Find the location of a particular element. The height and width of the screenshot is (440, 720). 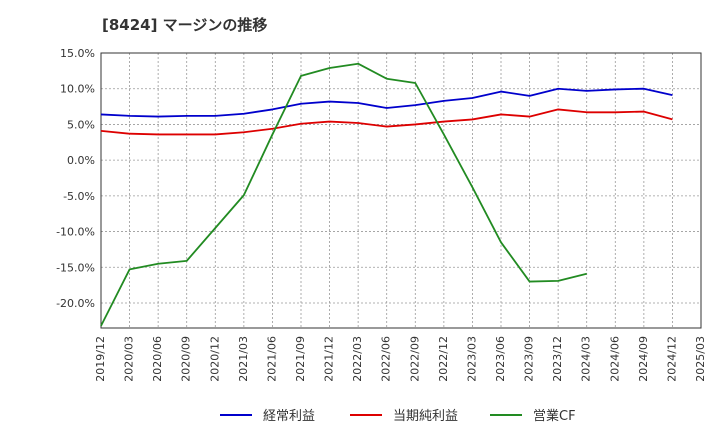

x-tick-label: 2024/09 is located at coordinates (643, 359).